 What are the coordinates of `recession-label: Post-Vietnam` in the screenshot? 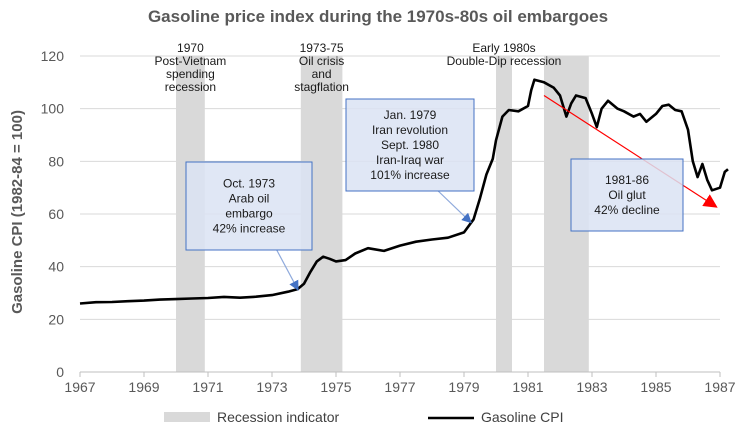 It's located at (190, 61).